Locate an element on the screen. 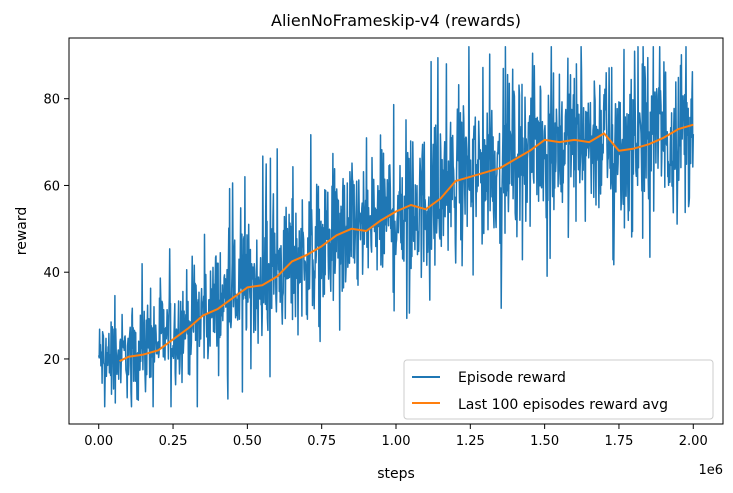 Image resolution: width=733 pixels, height=493 pixels. legend-box is located at coordinates (558, 389).